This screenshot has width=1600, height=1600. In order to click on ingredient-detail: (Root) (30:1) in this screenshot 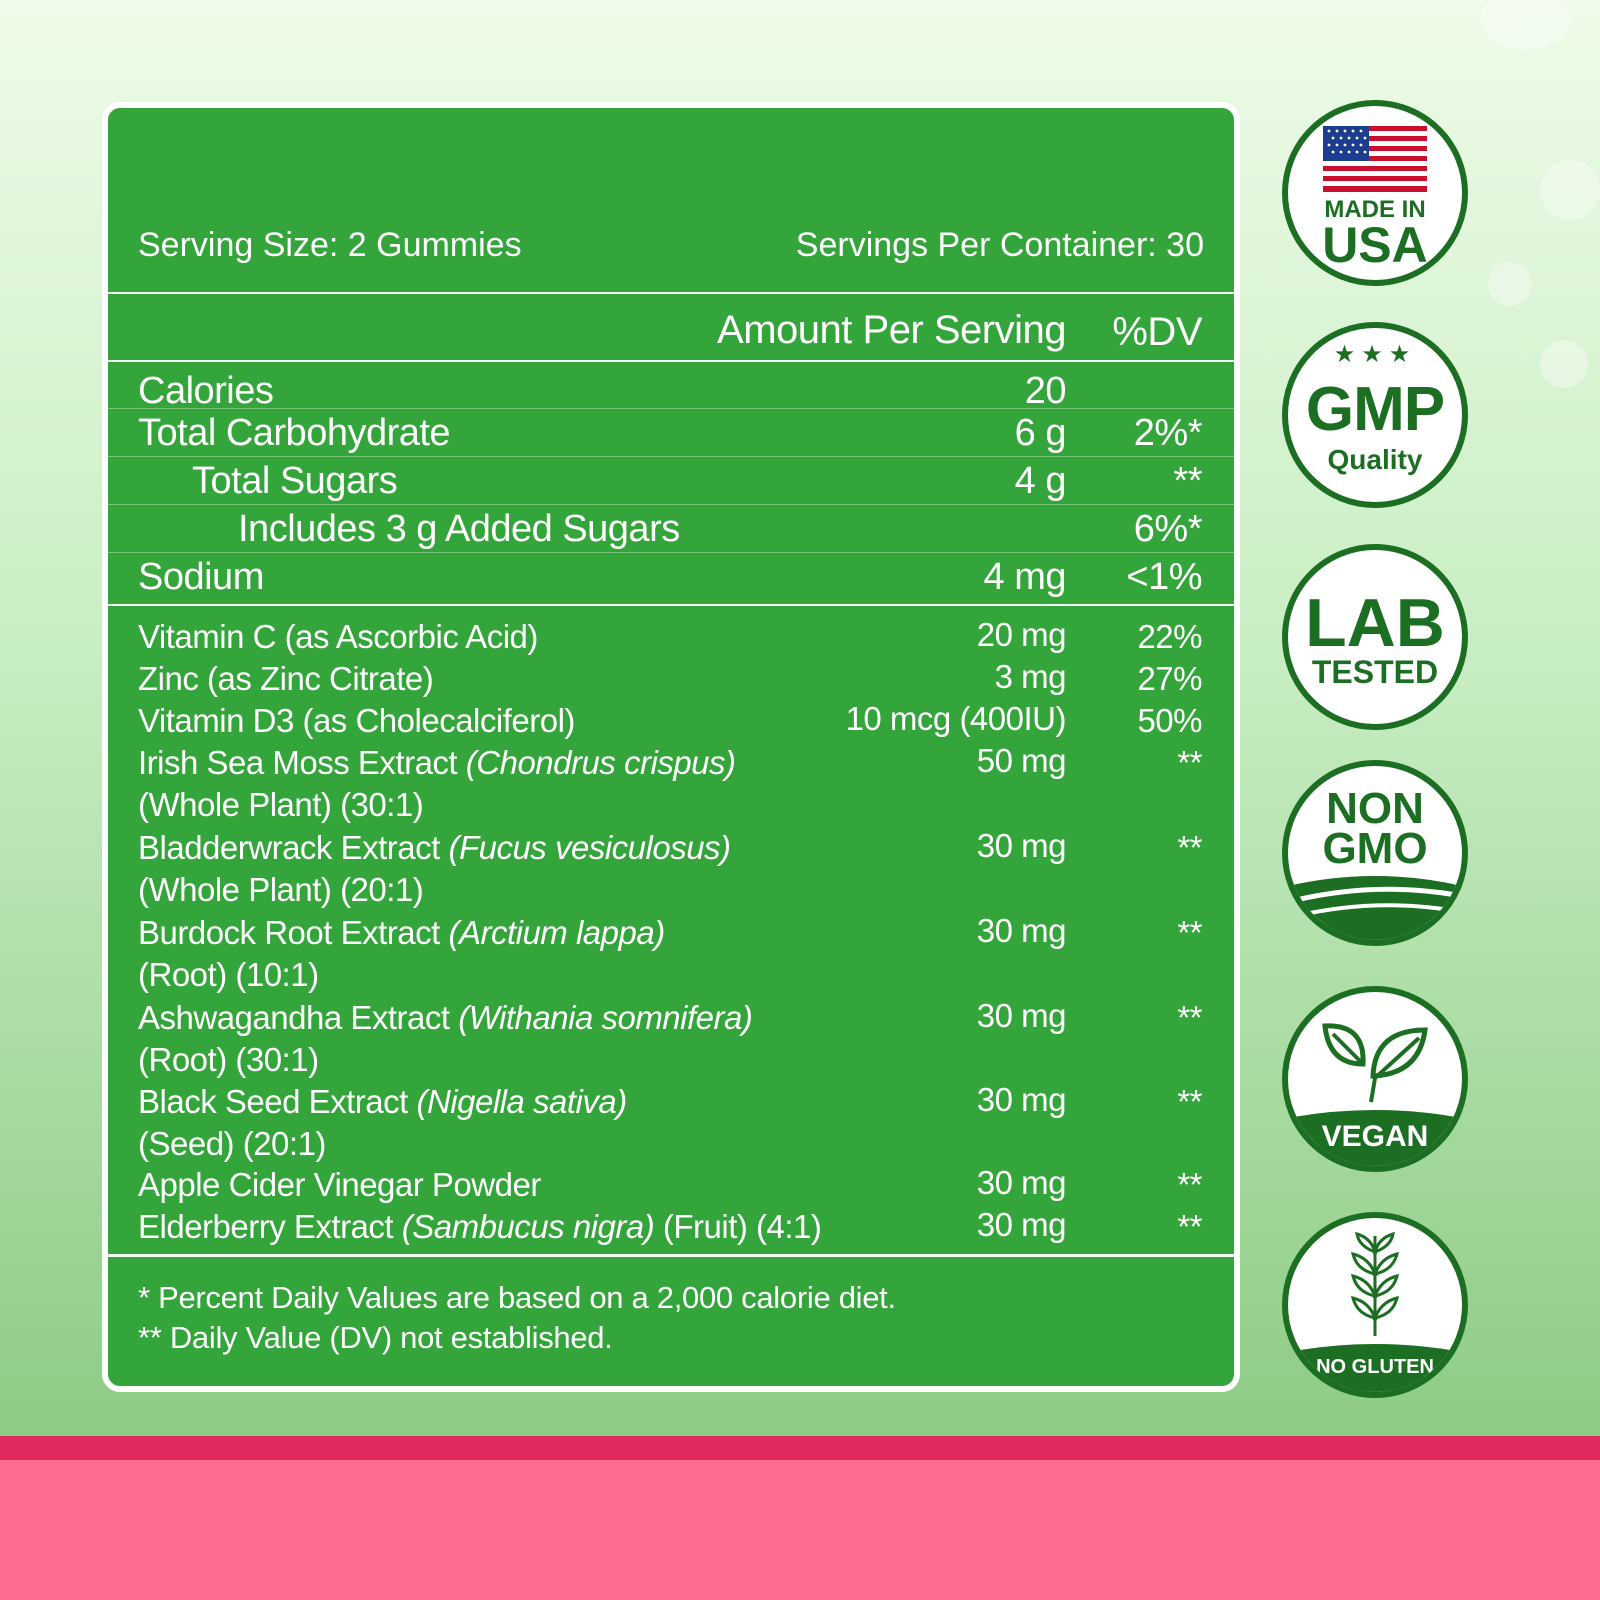, I will do `click(228, 1059)`.